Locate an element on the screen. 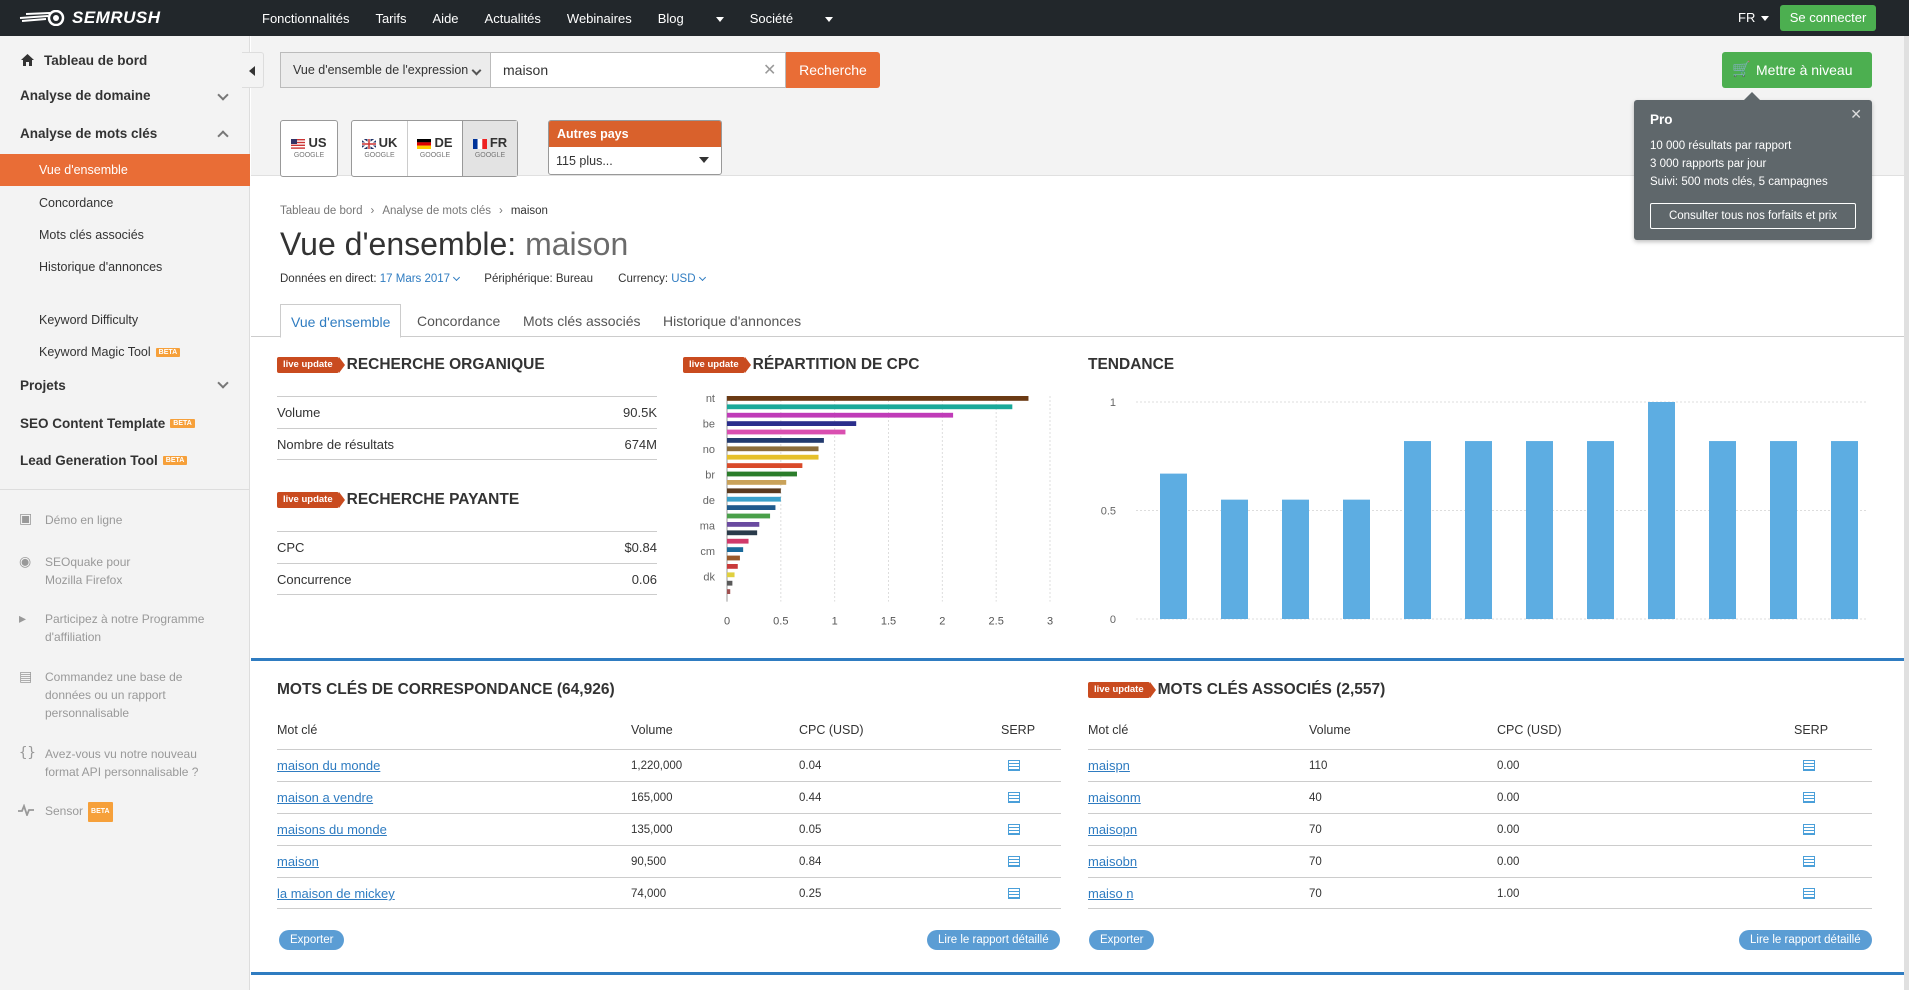  sidebar-item-projects: Projets is located at coordinates (43, 385).